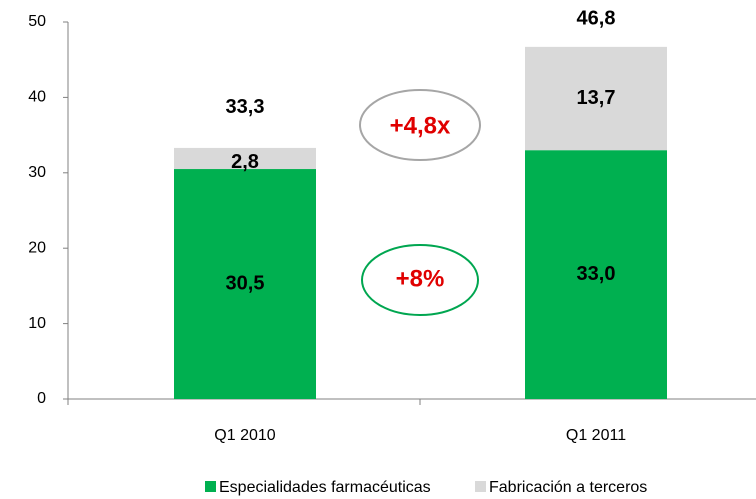 The image size is (756, 499). I want to click on y-tick-label: 20, so click(37, 247).